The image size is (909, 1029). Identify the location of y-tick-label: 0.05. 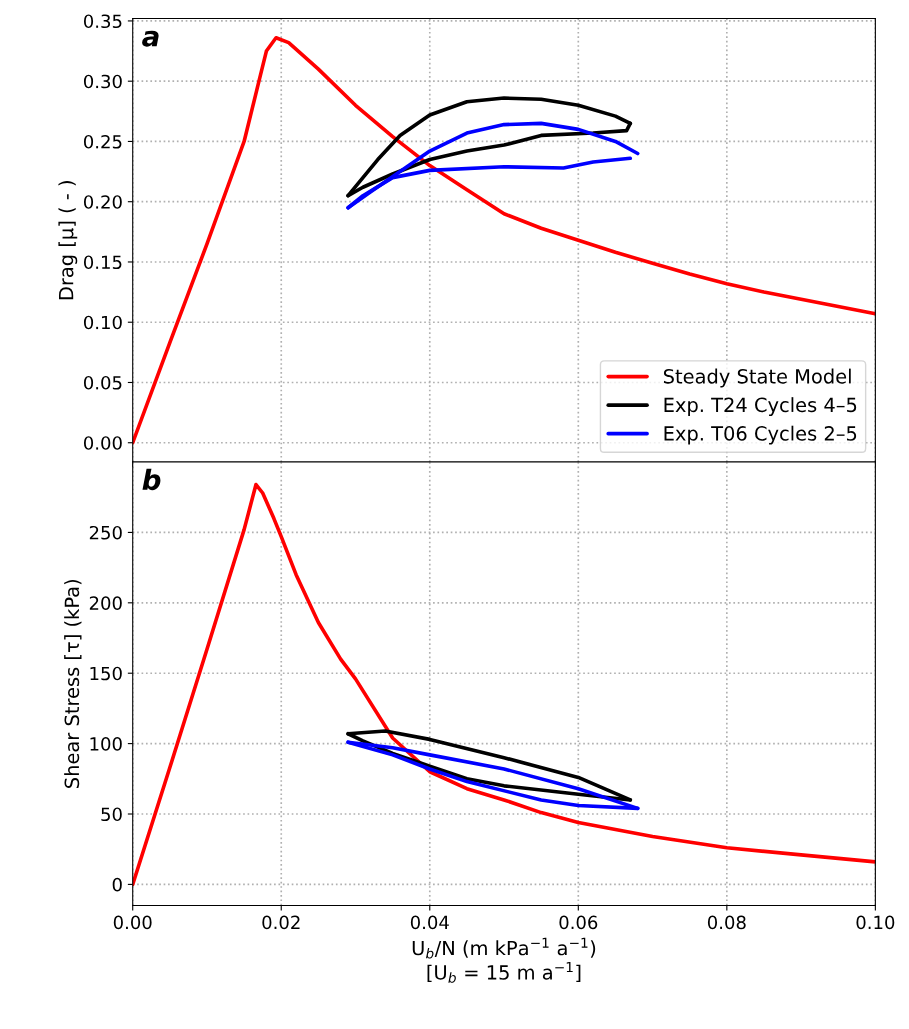
(102, 382).